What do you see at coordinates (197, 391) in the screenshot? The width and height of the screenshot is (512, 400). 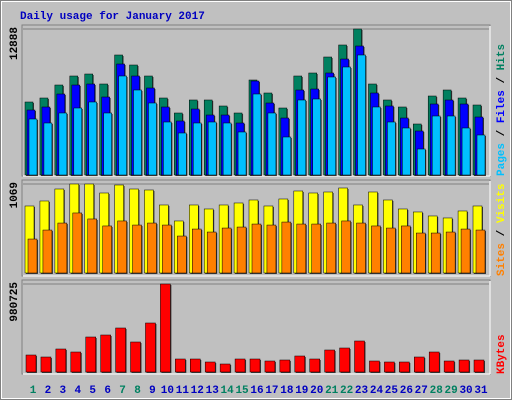 I see `x-tick-label: 12` at bounding box center [197, 391].